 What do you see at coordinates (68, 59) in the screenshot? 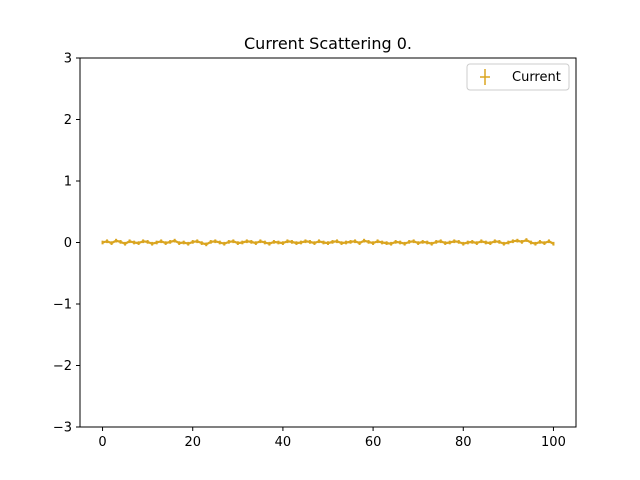
I see `y-tick-label-6: 3` at bounding box center [68, 59].